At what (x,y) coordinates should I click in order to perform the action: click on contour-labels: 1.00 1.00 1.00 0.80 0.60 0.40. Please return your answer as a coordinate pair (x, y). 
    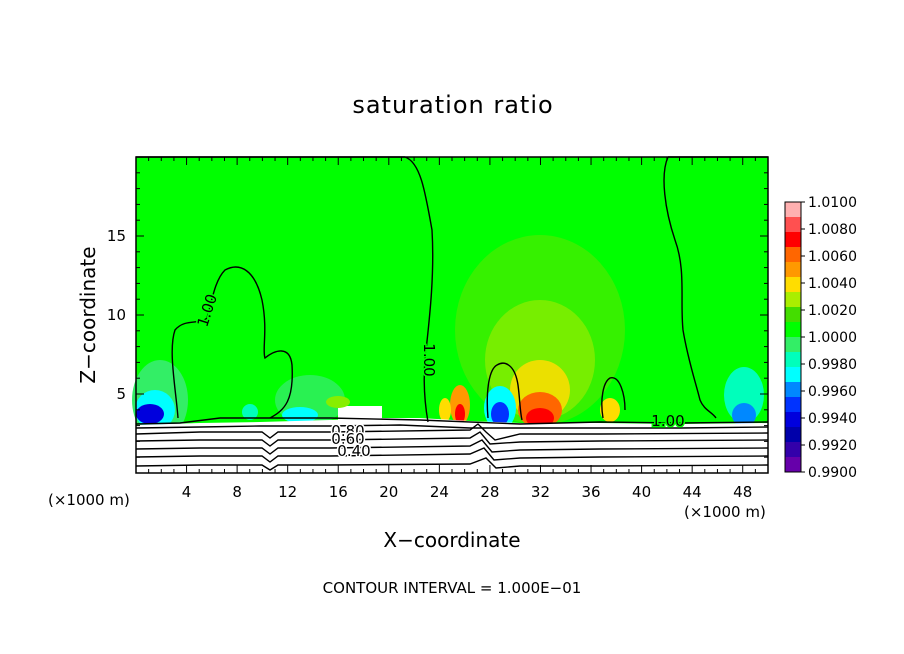
    Looking at the image, I should click on (439, 375).